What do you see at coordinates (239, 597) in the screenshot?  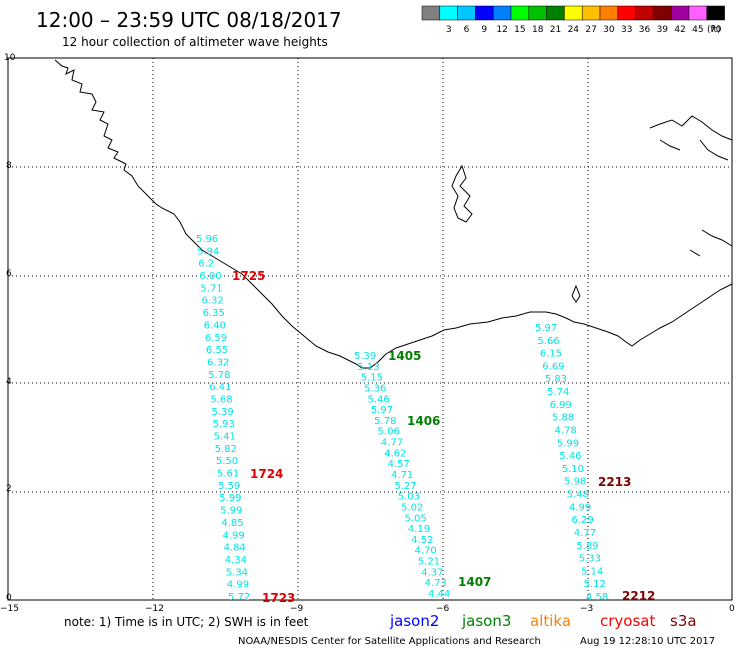 I see `wave-height-value: 5.72` at bounding box center [239, 597].